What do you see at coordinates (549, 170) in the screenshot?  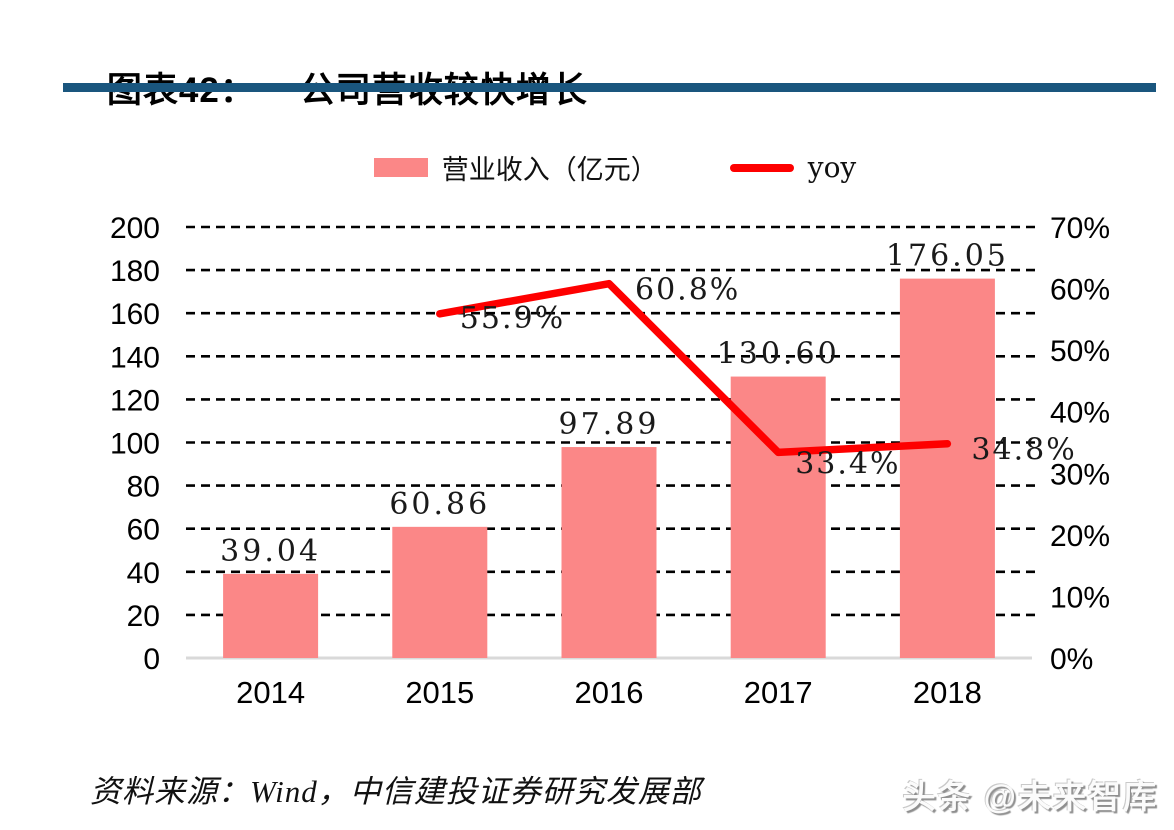 I see `legend-label-revenue: 营业收入（亿元）` at bounding box center [549, 170].